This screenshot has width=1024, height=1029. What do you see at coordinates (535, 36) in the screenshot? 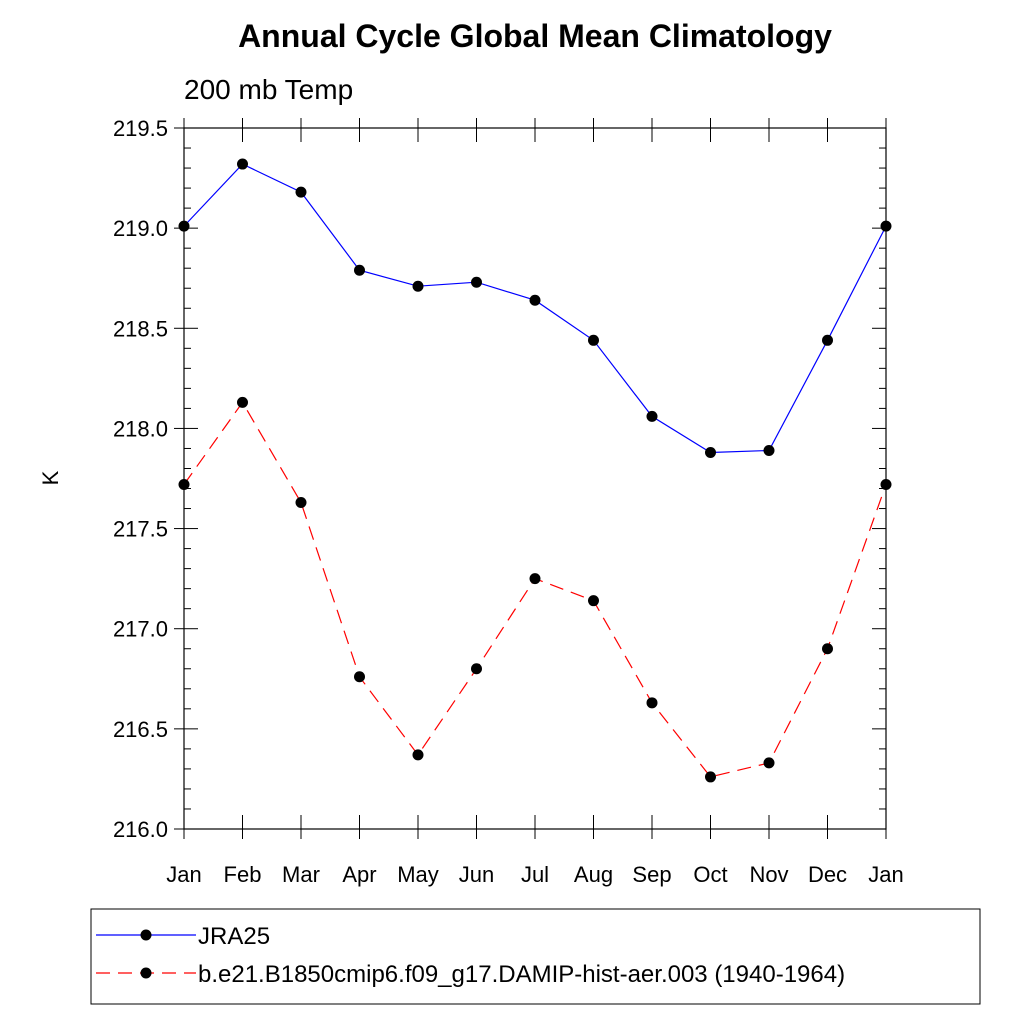
I see `chart-title: Annual Cycle Global Mean Climatology` at bounding box center [535, 36].